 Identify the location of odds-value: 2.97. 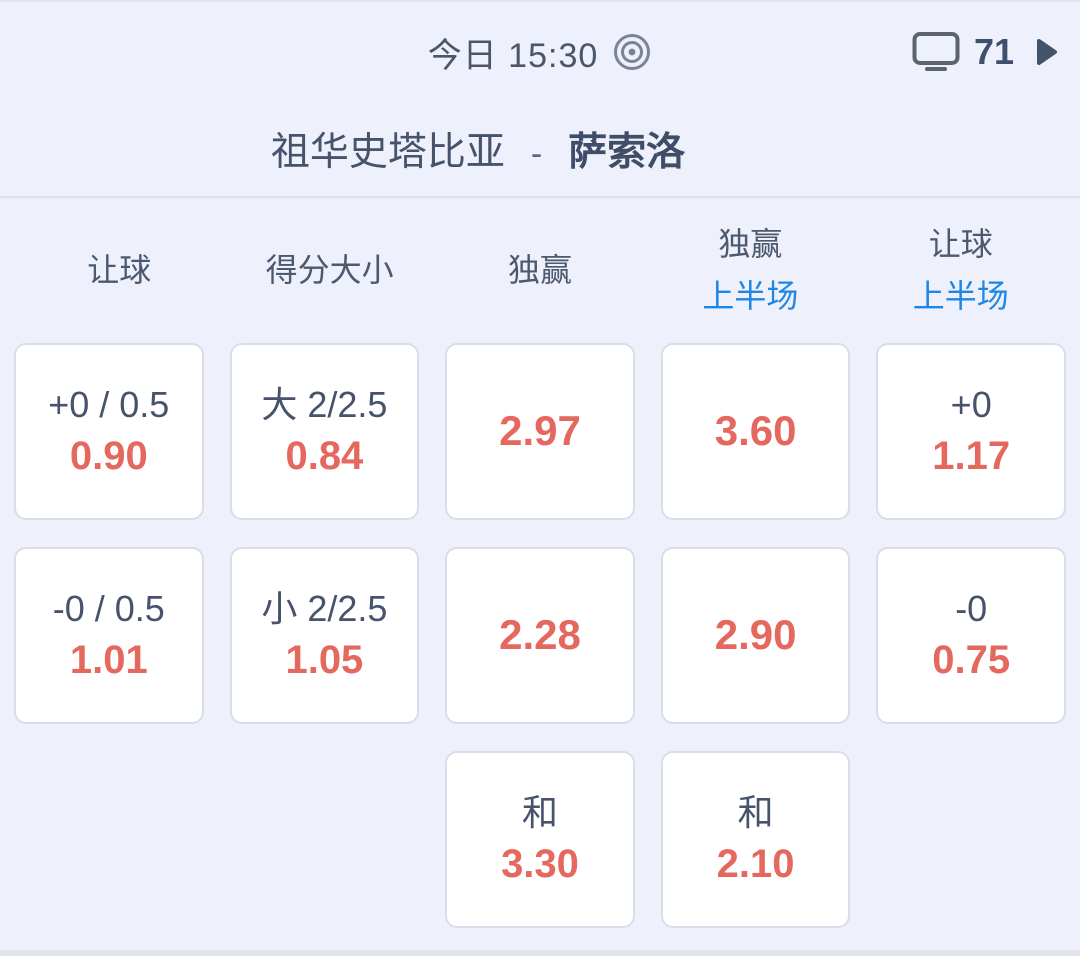
(540, 431).